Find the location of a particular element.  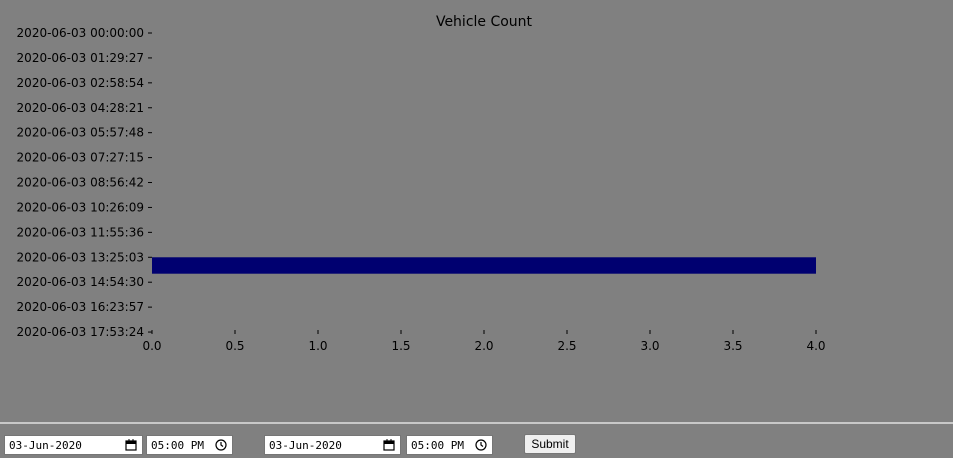

y-tick-label: 2020-06-03 10:26:09 is located at coordinates (80, 207).